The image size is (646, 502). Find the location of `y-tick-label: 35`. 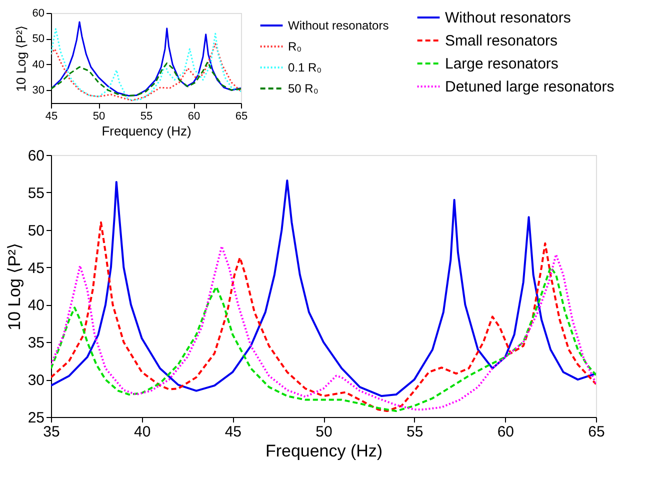

y-tick-label: 35 is located at coordinates (36, 343).